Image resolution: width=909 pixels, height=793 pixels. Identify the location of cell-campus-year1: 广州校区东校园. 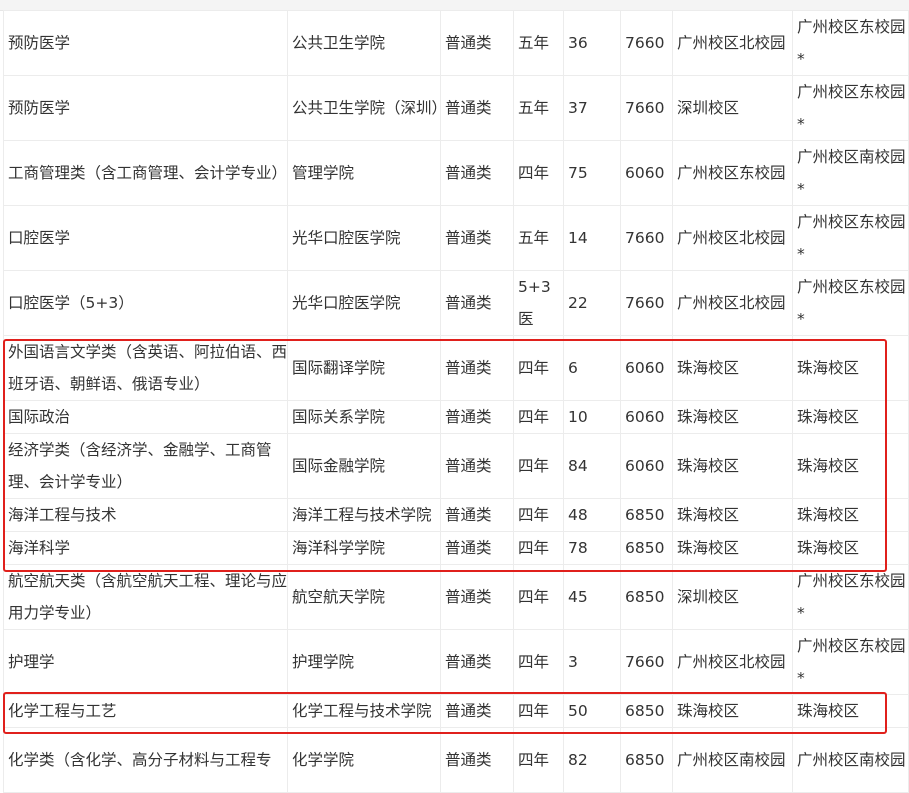
(732, 173).